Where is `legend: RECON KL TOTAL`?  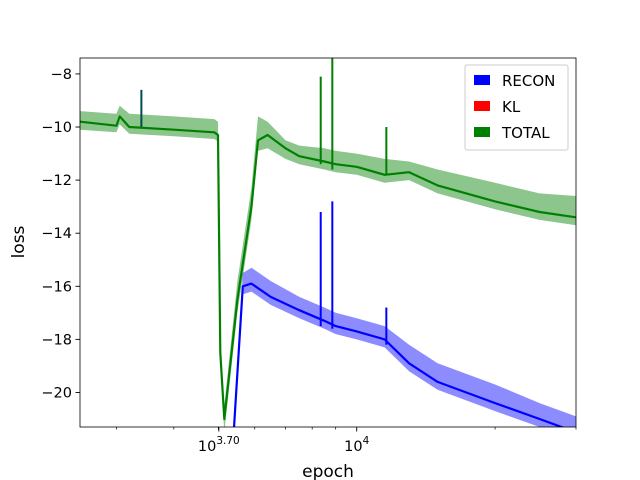
legend: RECON KL TOTAL is located at coordinates (516, 107).